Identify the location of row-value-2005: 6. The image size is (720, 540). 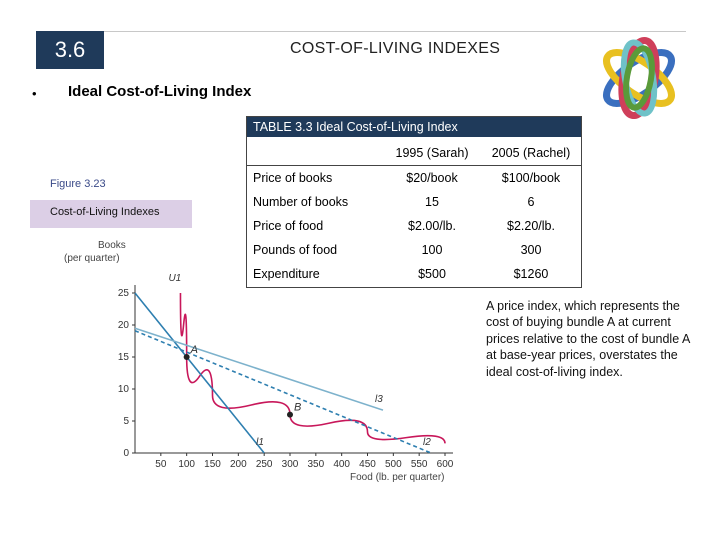
(531, 202).